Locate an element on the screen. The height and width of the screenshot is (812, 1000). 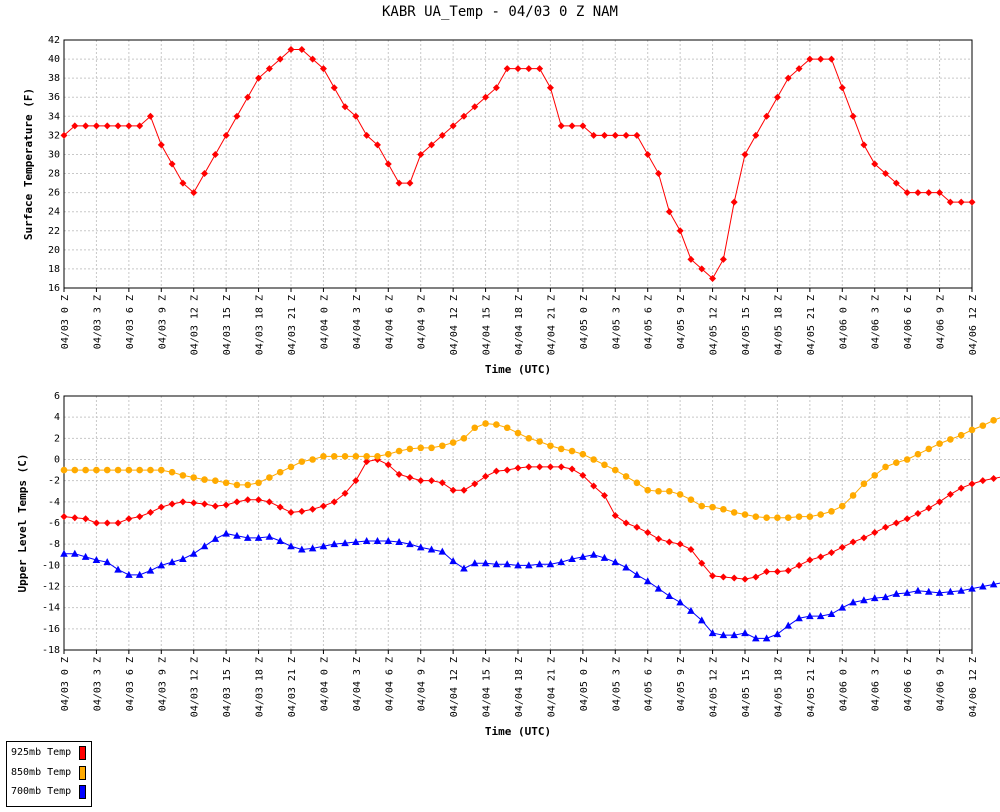
x-tick-label: 04/03 9 Z is located at coordinates (162, 322).